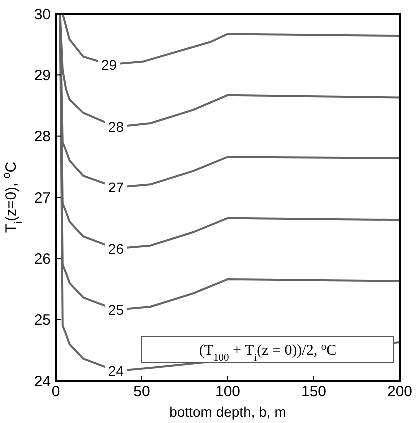  Describe the element at coordinates (116, 371) in the screenshot. I see `series-label: 24` at that location.